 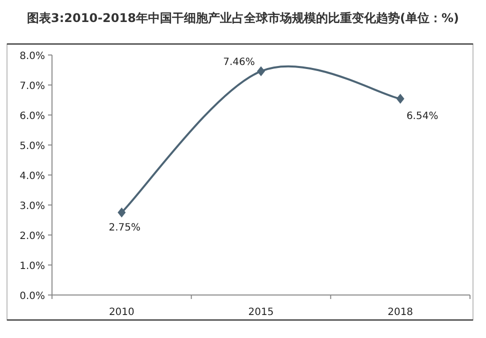 I want to click on data-label: 2.75%, so click(x=124, y=228).